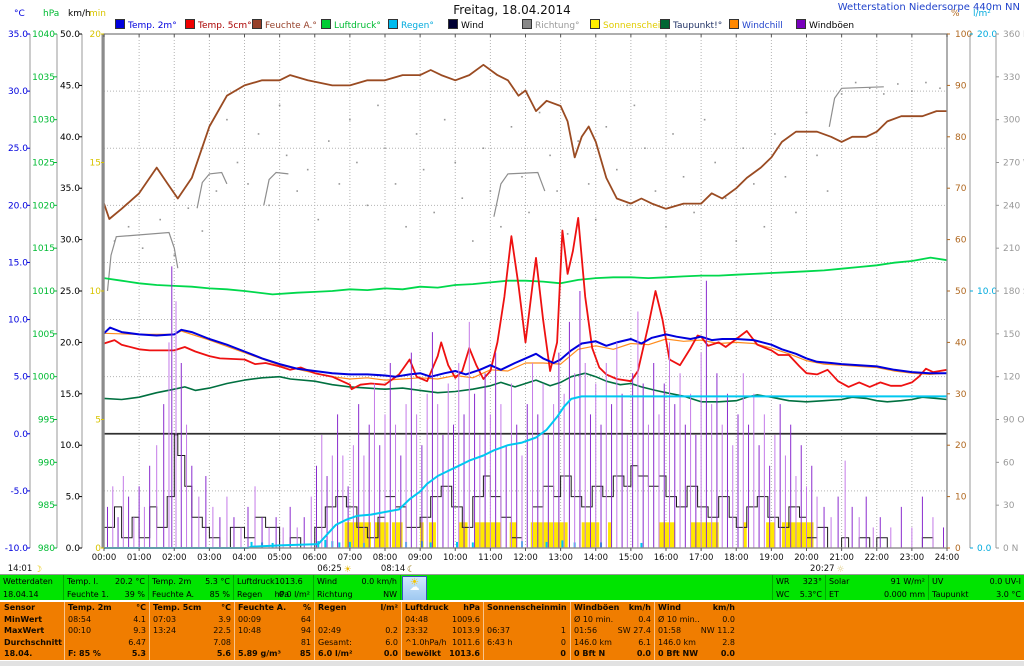 The width and height of the screenshot is (1024, 666). What do you see at coordinates (1005, 581) in the screenshot?
I see `status-value: 0.0 UV-I` at bounding box center [1005, 581].